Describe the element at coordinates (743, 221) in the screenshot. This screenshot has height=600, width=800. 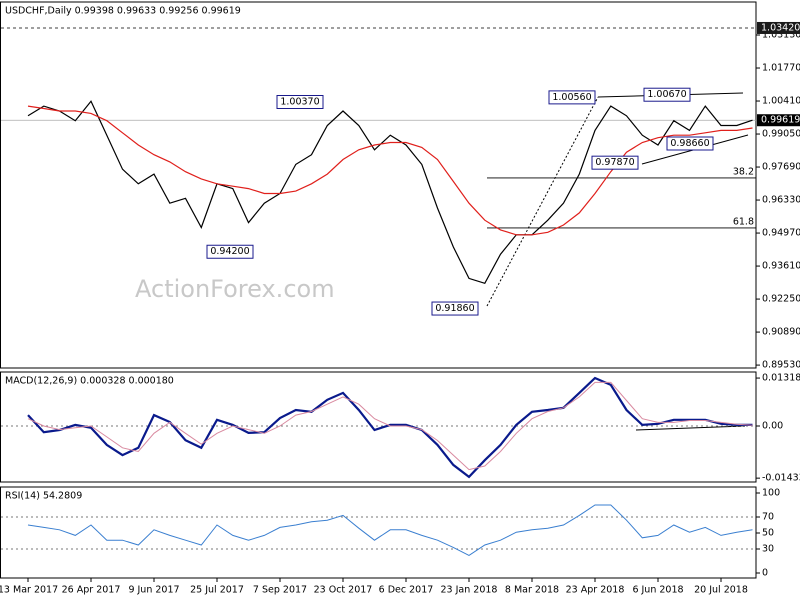
I see `fib-label: 61.8` at that location.